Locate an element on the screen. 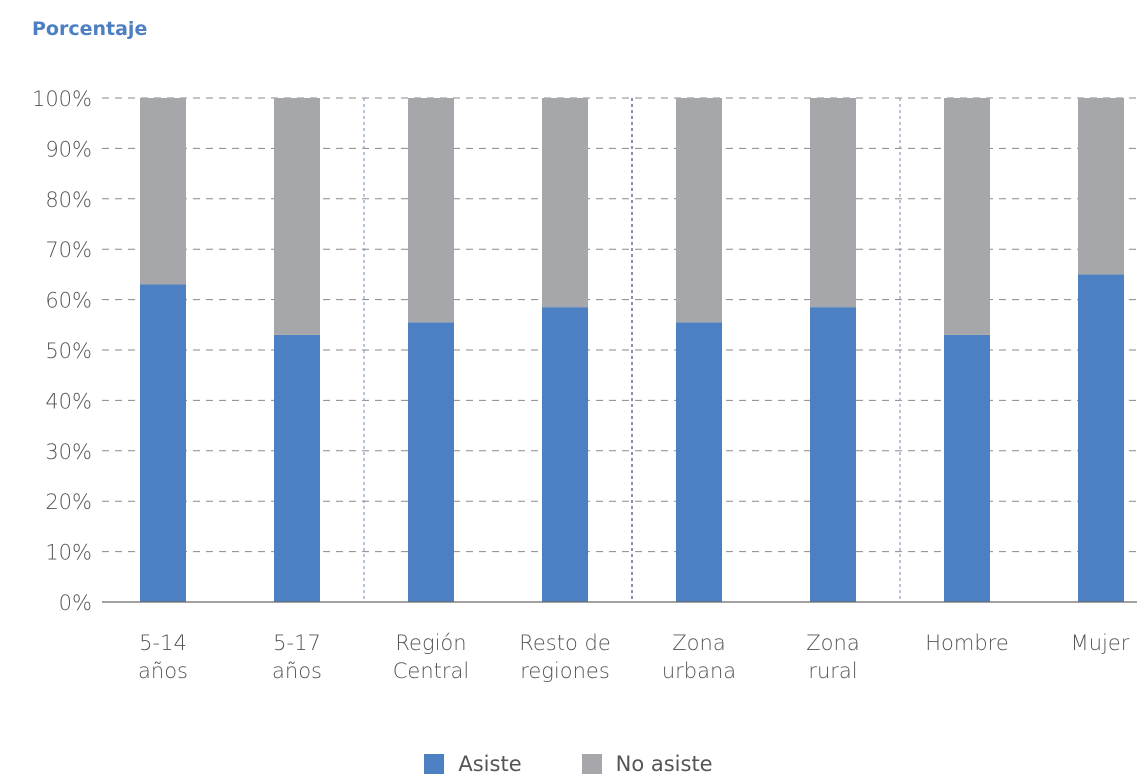 This screenshot has height=776, width=1137. legend-label-no-asiste: No asiste is located at coordinates (664, 764).